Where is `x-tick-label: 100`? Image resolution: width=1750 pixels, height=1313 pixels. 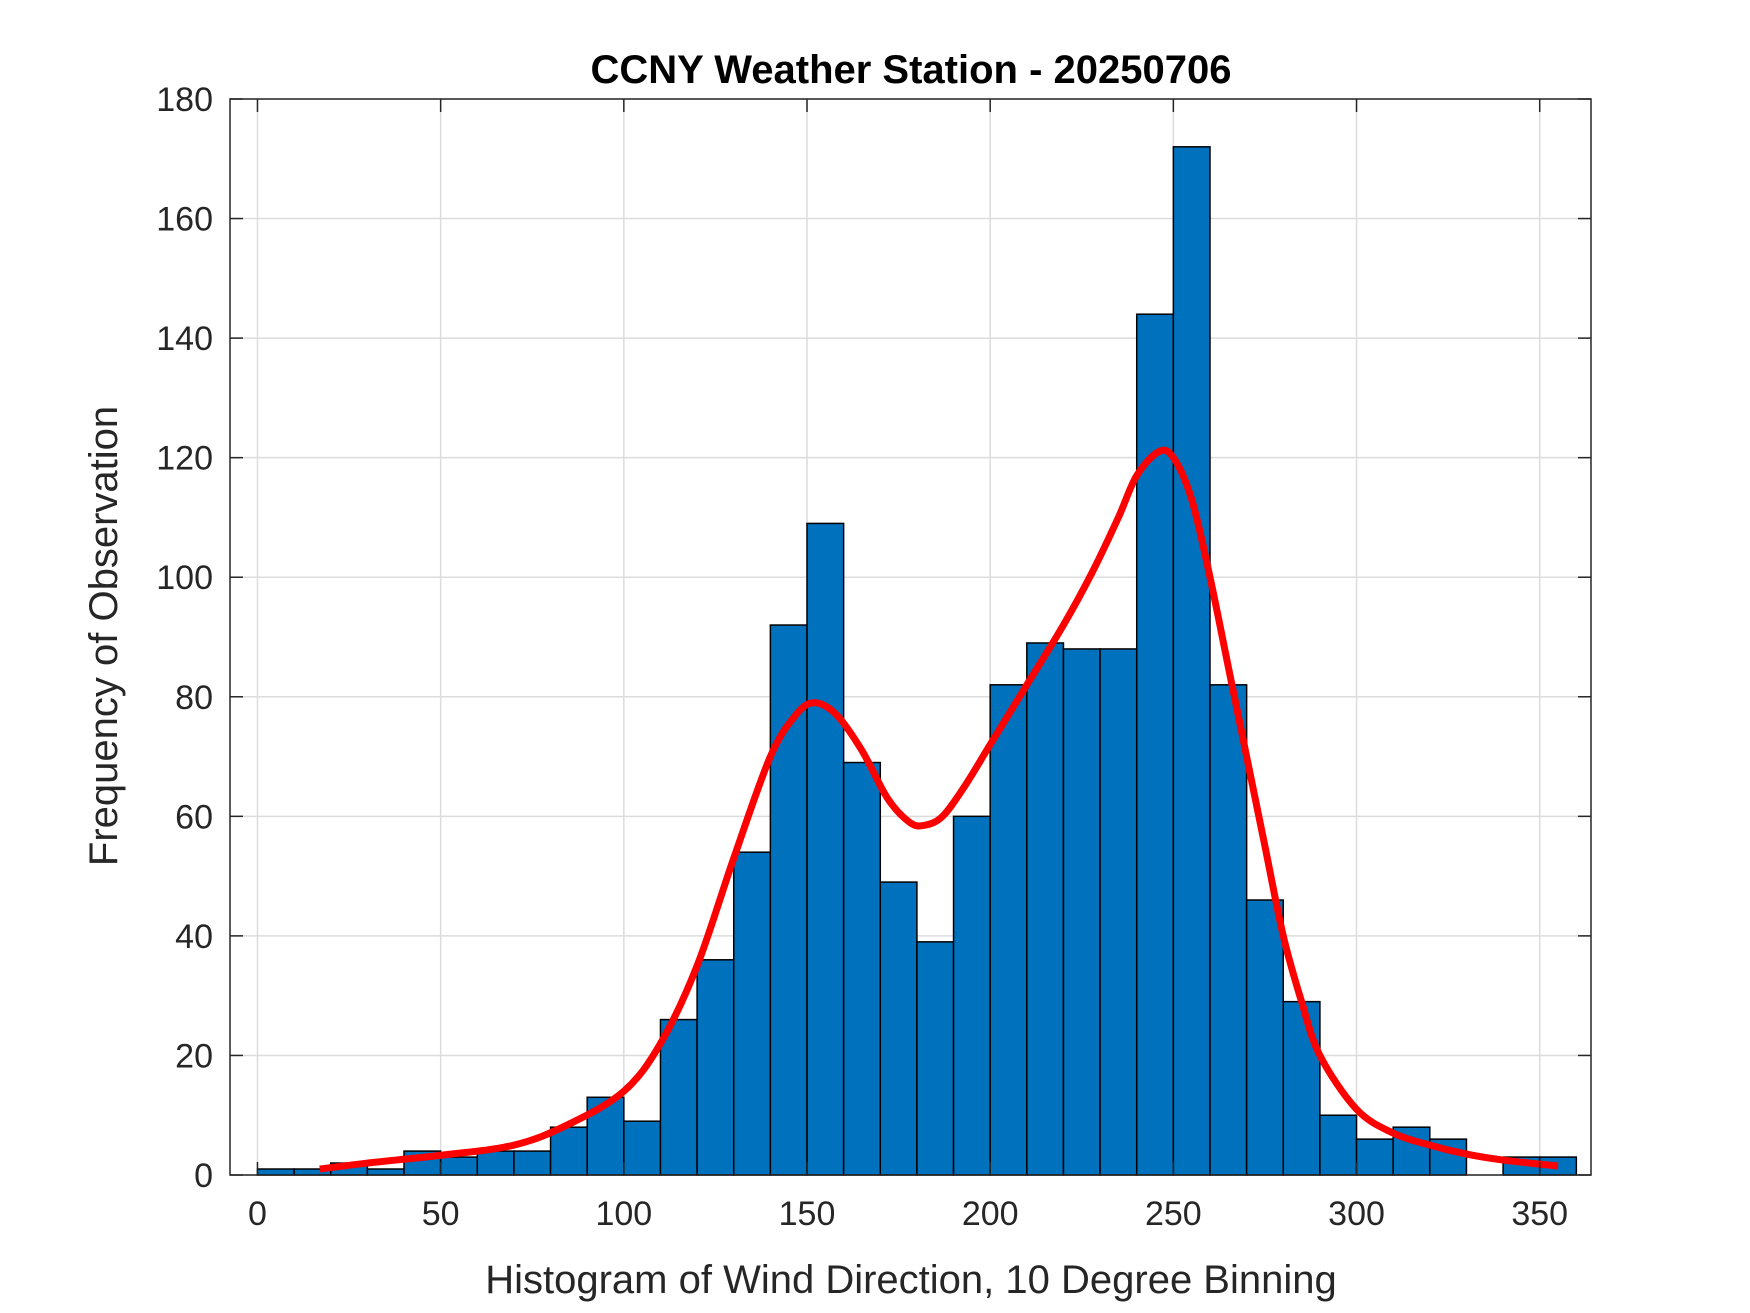 x-tick-label: 100 is located at coordinates (623, 1214).